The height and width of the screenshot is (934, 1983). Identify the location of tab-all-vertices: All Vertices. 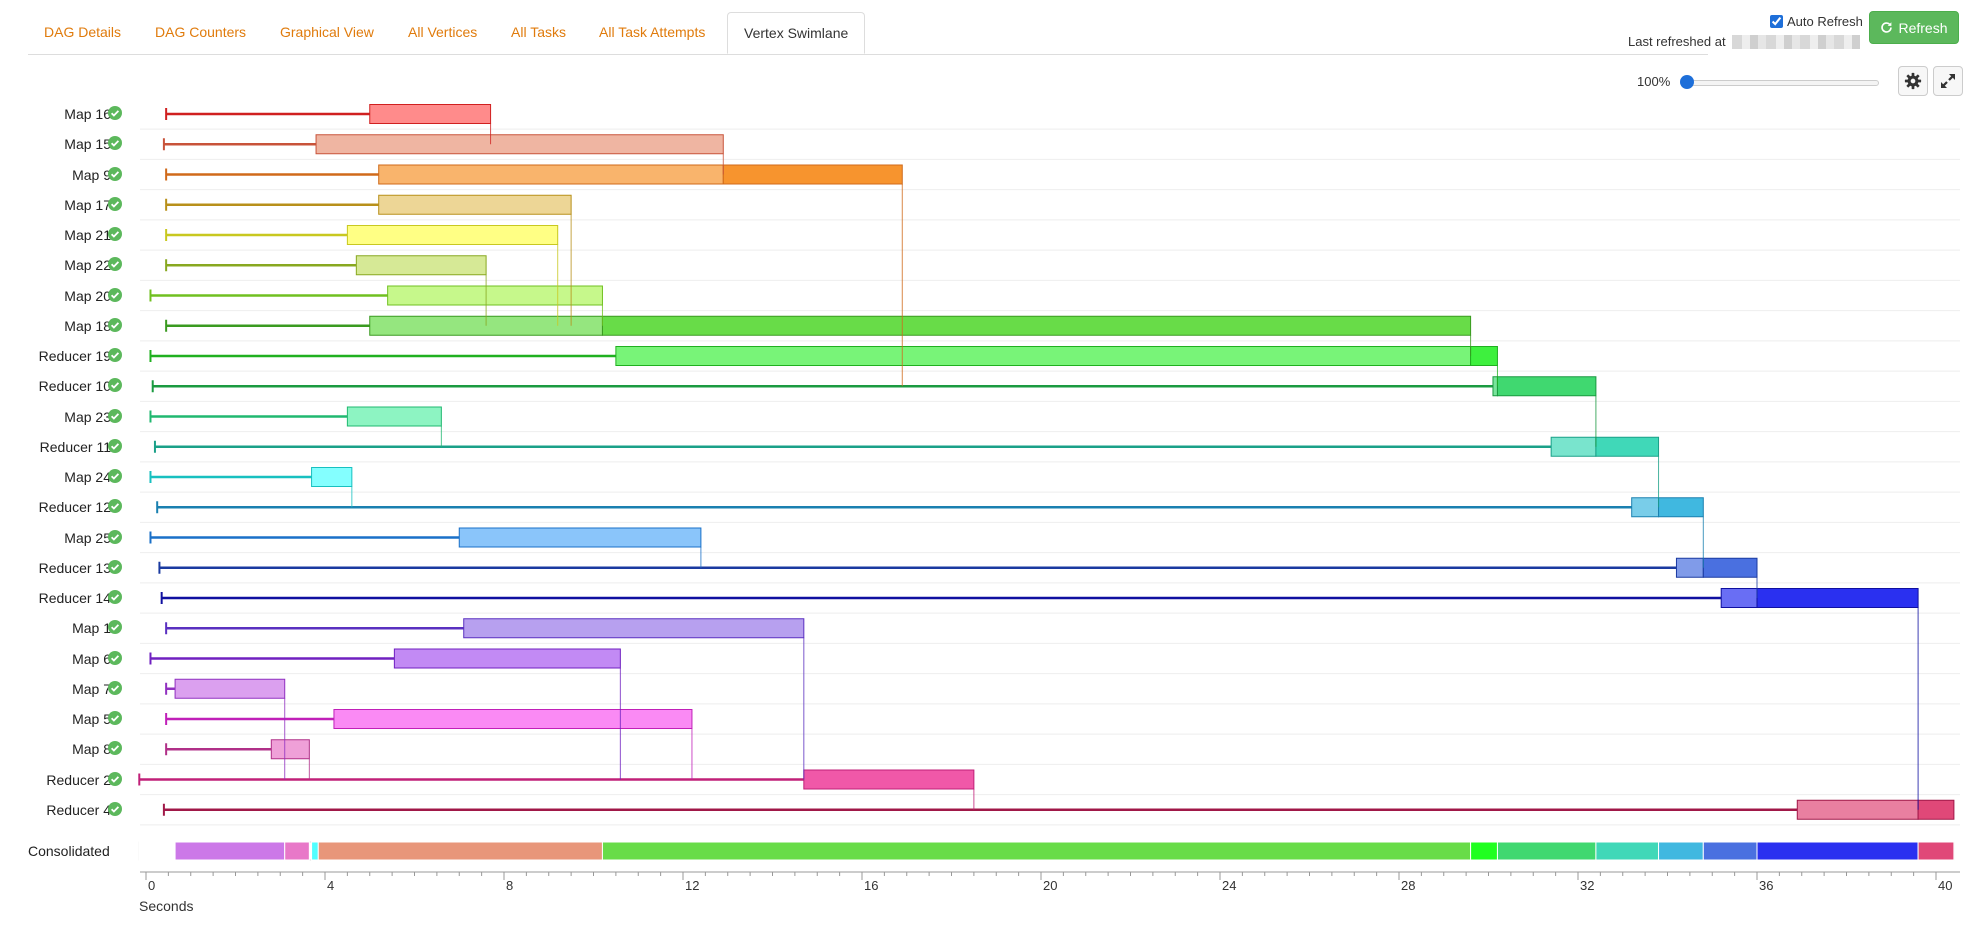
(443, 32).